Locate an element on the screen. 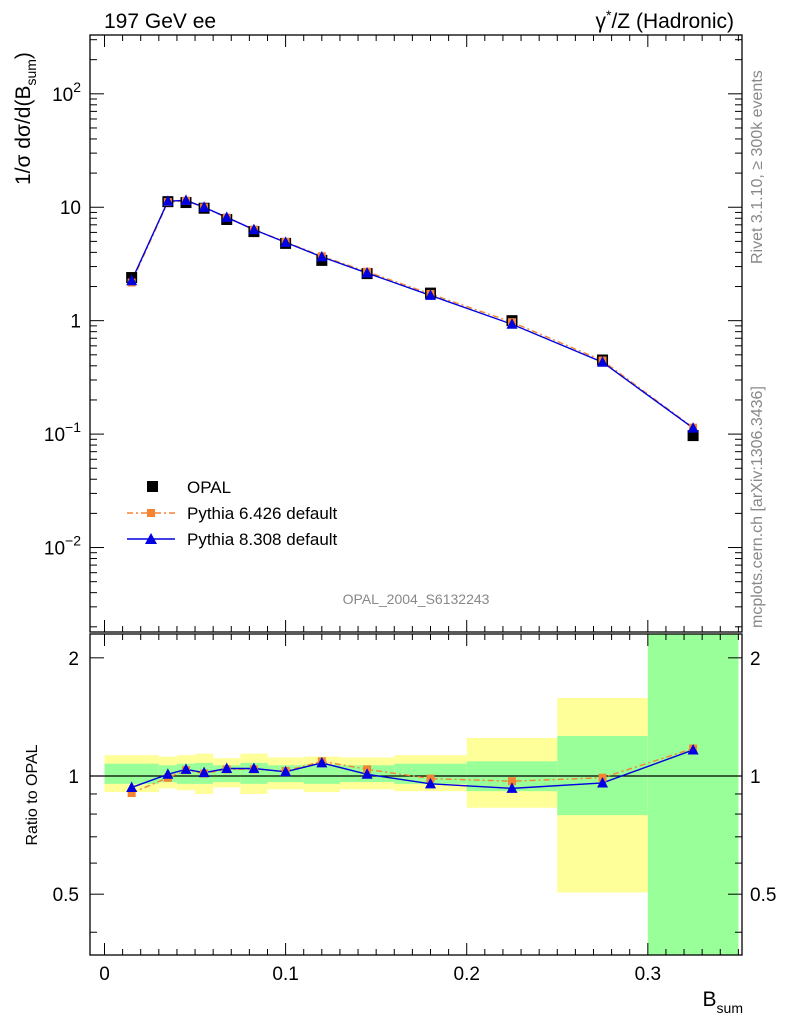  main-y-tick-label-1: 10⁻¹ is located at coordinates (62, 432).